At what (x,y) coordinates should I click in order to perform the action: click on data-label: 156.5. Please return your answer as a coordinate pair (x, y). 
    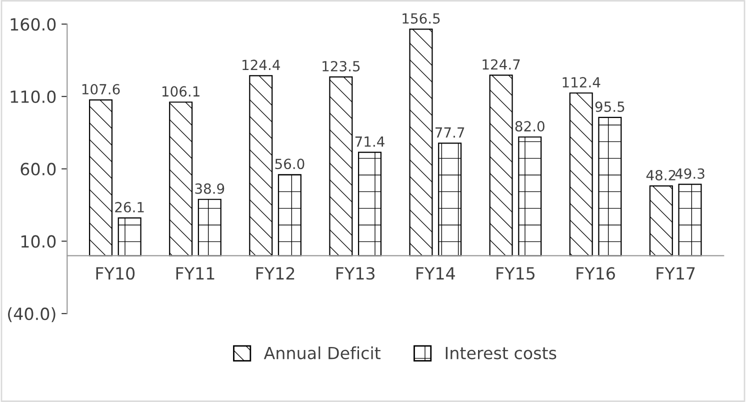
    Looking at the image, I should click on (421, 18).